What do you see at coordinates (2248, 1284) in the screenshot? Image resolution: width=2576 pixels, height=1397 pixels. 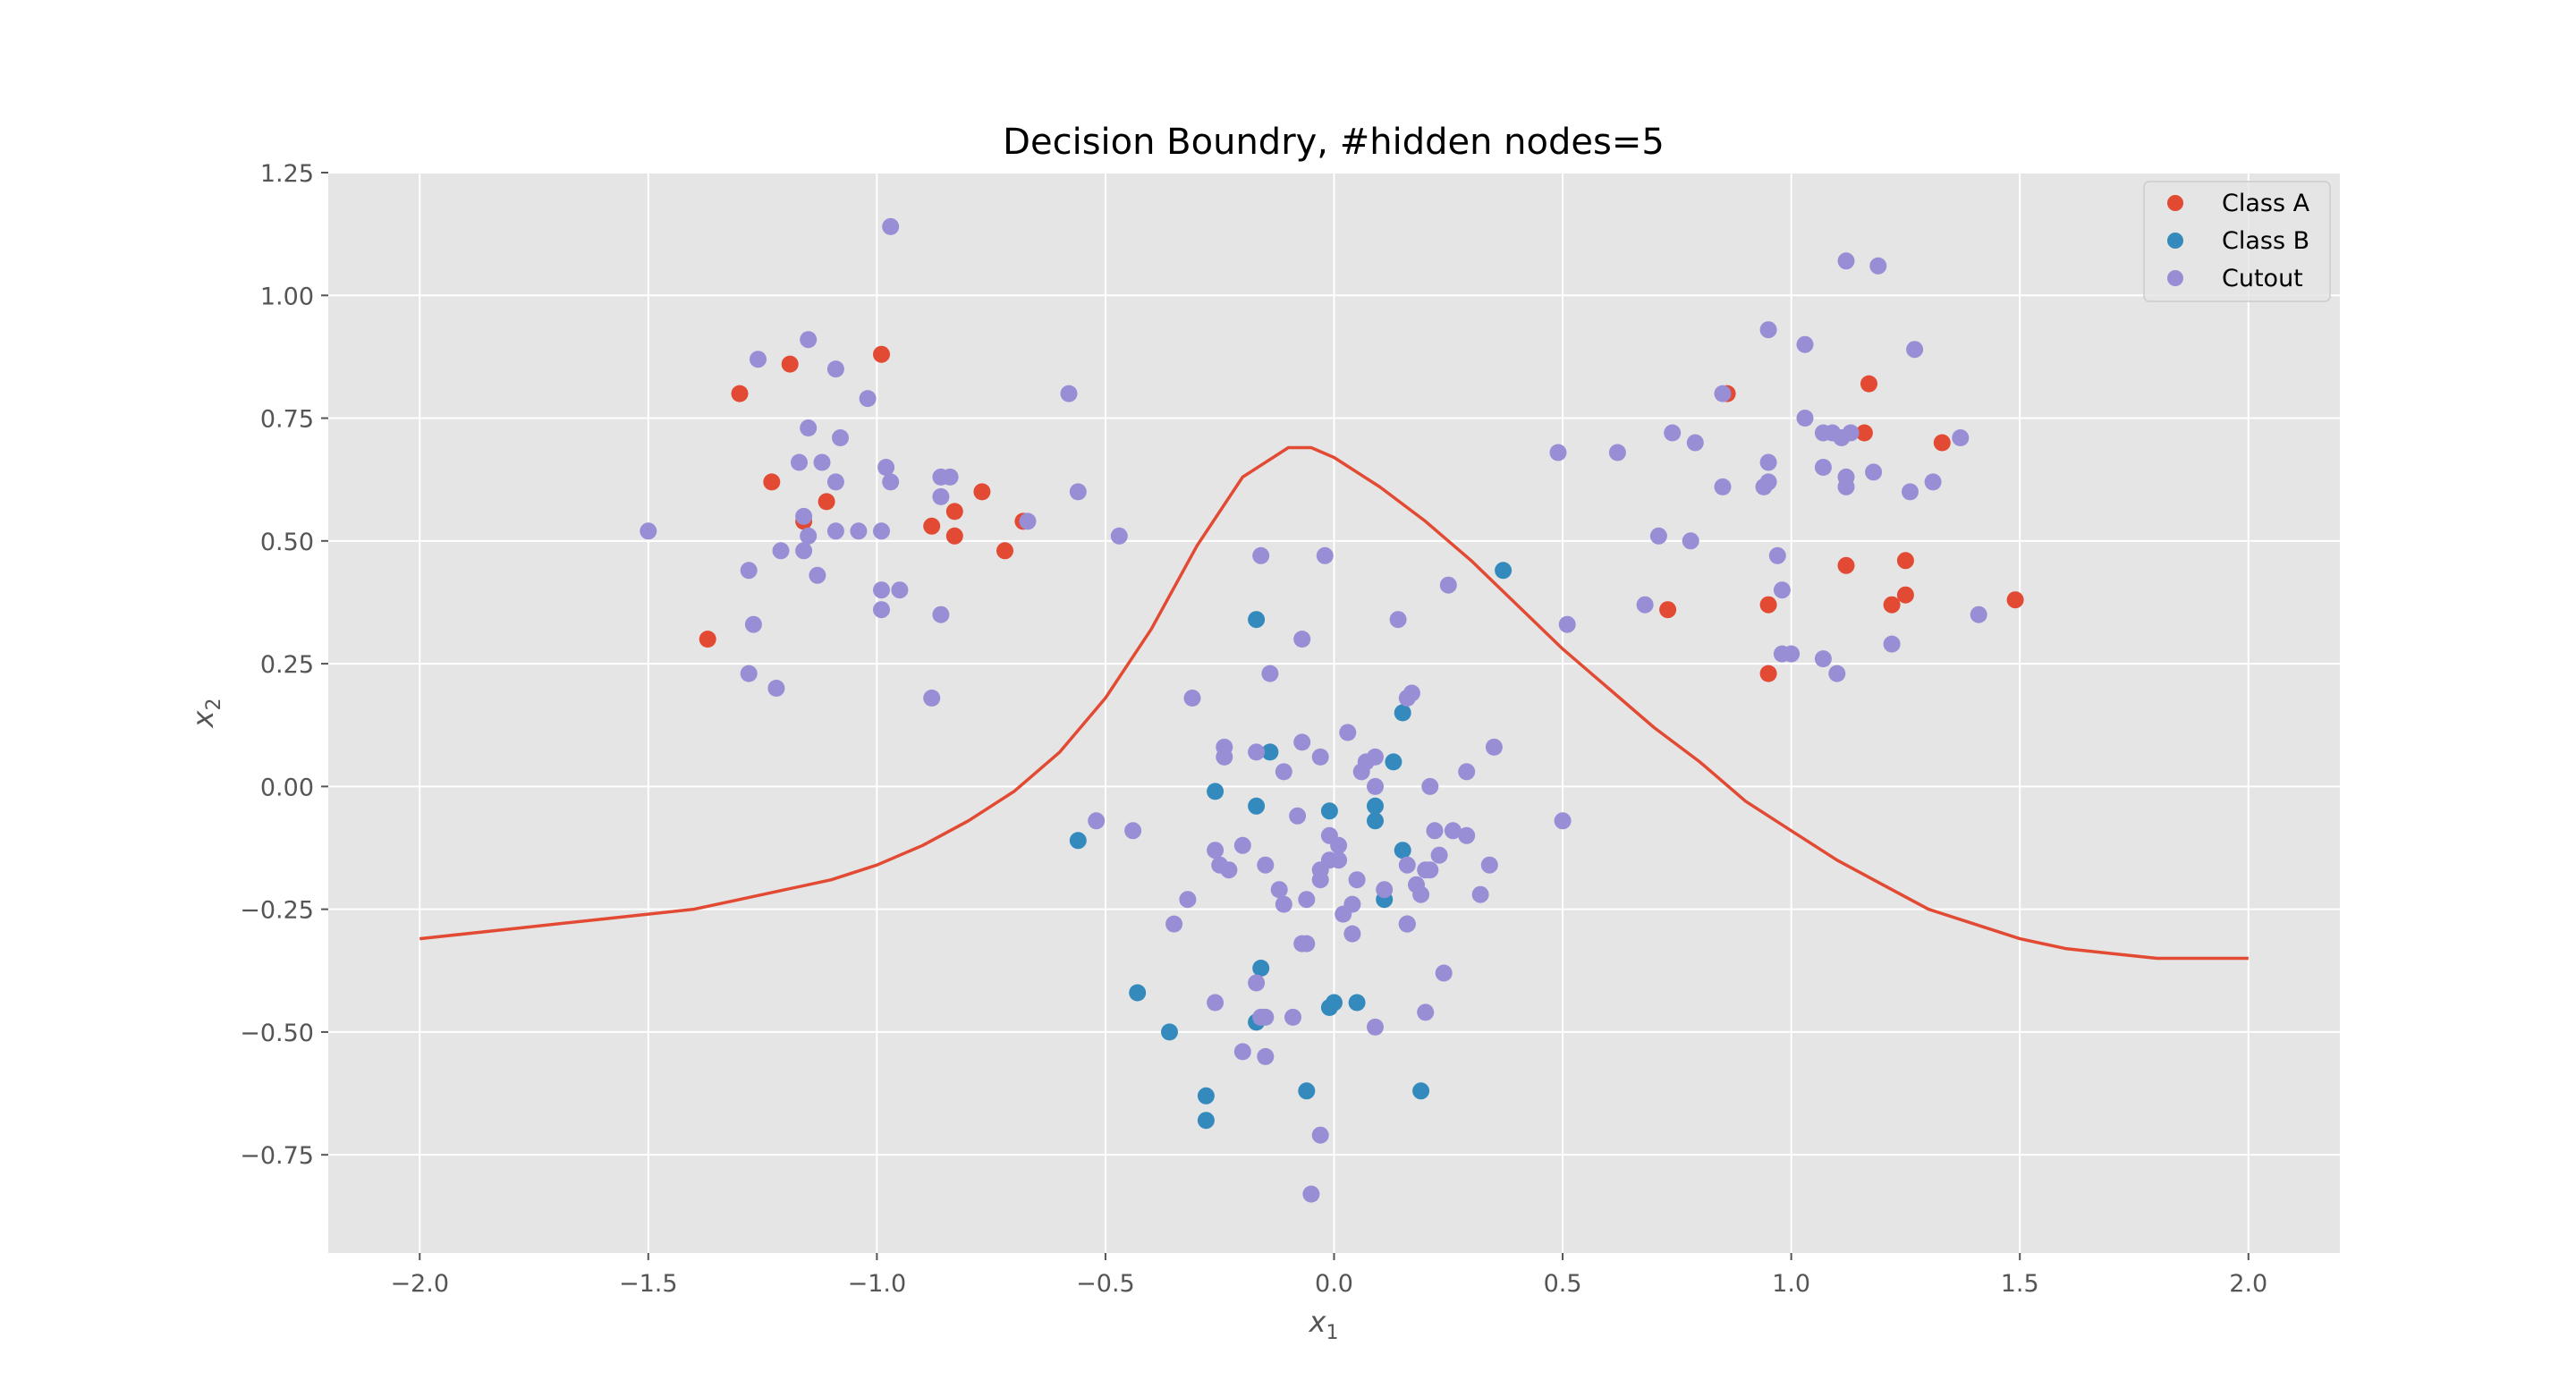 I see `x-tick-label: 2.0` at bounding box center [2248, 1284].